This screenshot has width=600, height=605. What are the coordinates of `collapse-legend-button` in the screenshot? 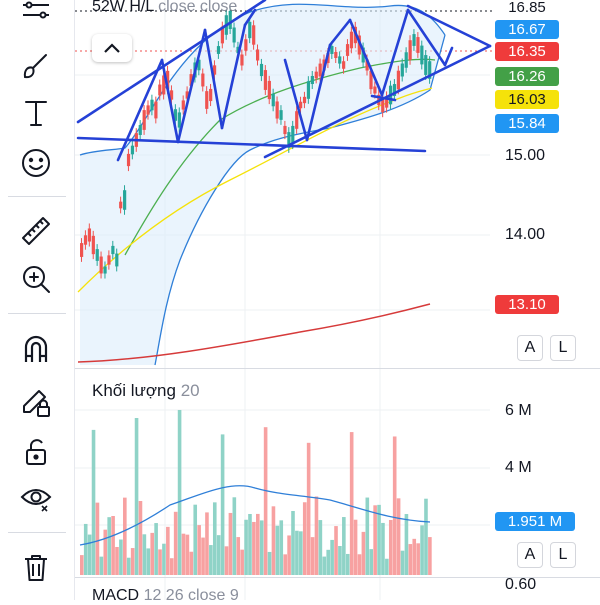 It's located at (112, 48).